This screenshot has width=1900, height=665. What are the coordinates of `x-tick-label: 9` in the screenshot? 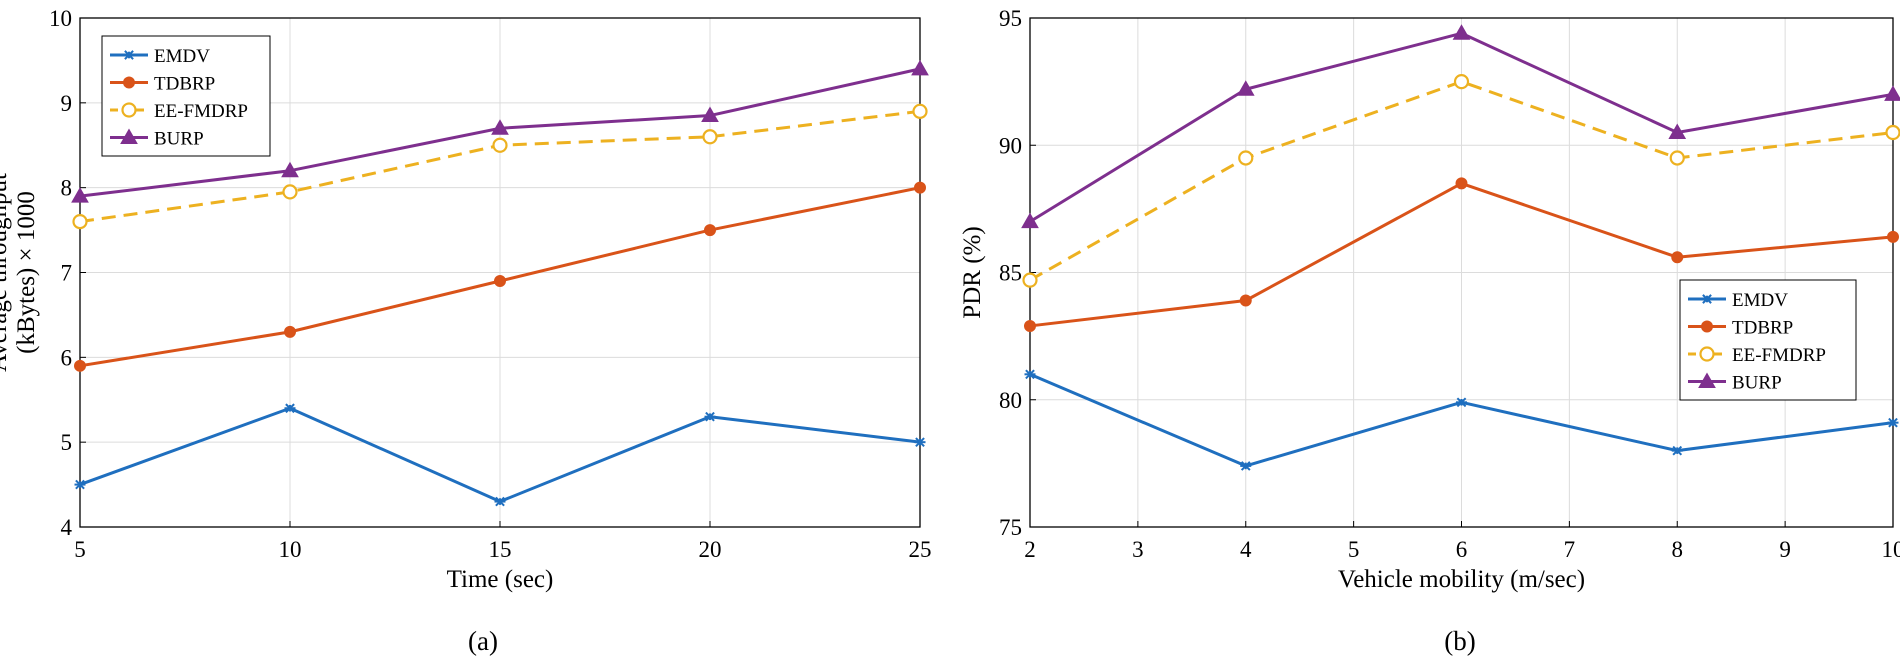 It's located at (1785, 549).